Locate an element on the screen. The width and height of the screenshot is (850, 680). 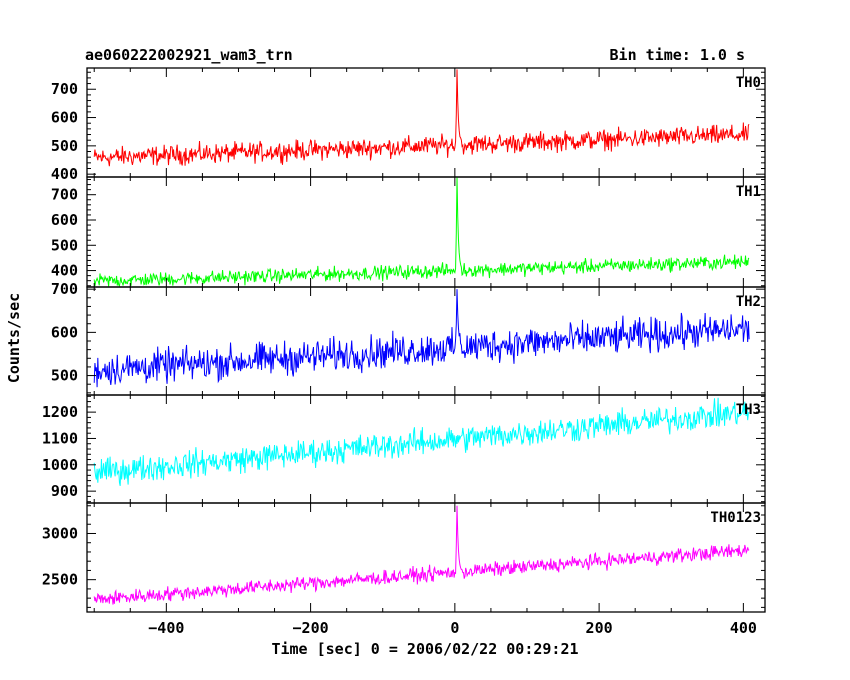
x-tick-label: −200 is located at coordinates (311, 628).